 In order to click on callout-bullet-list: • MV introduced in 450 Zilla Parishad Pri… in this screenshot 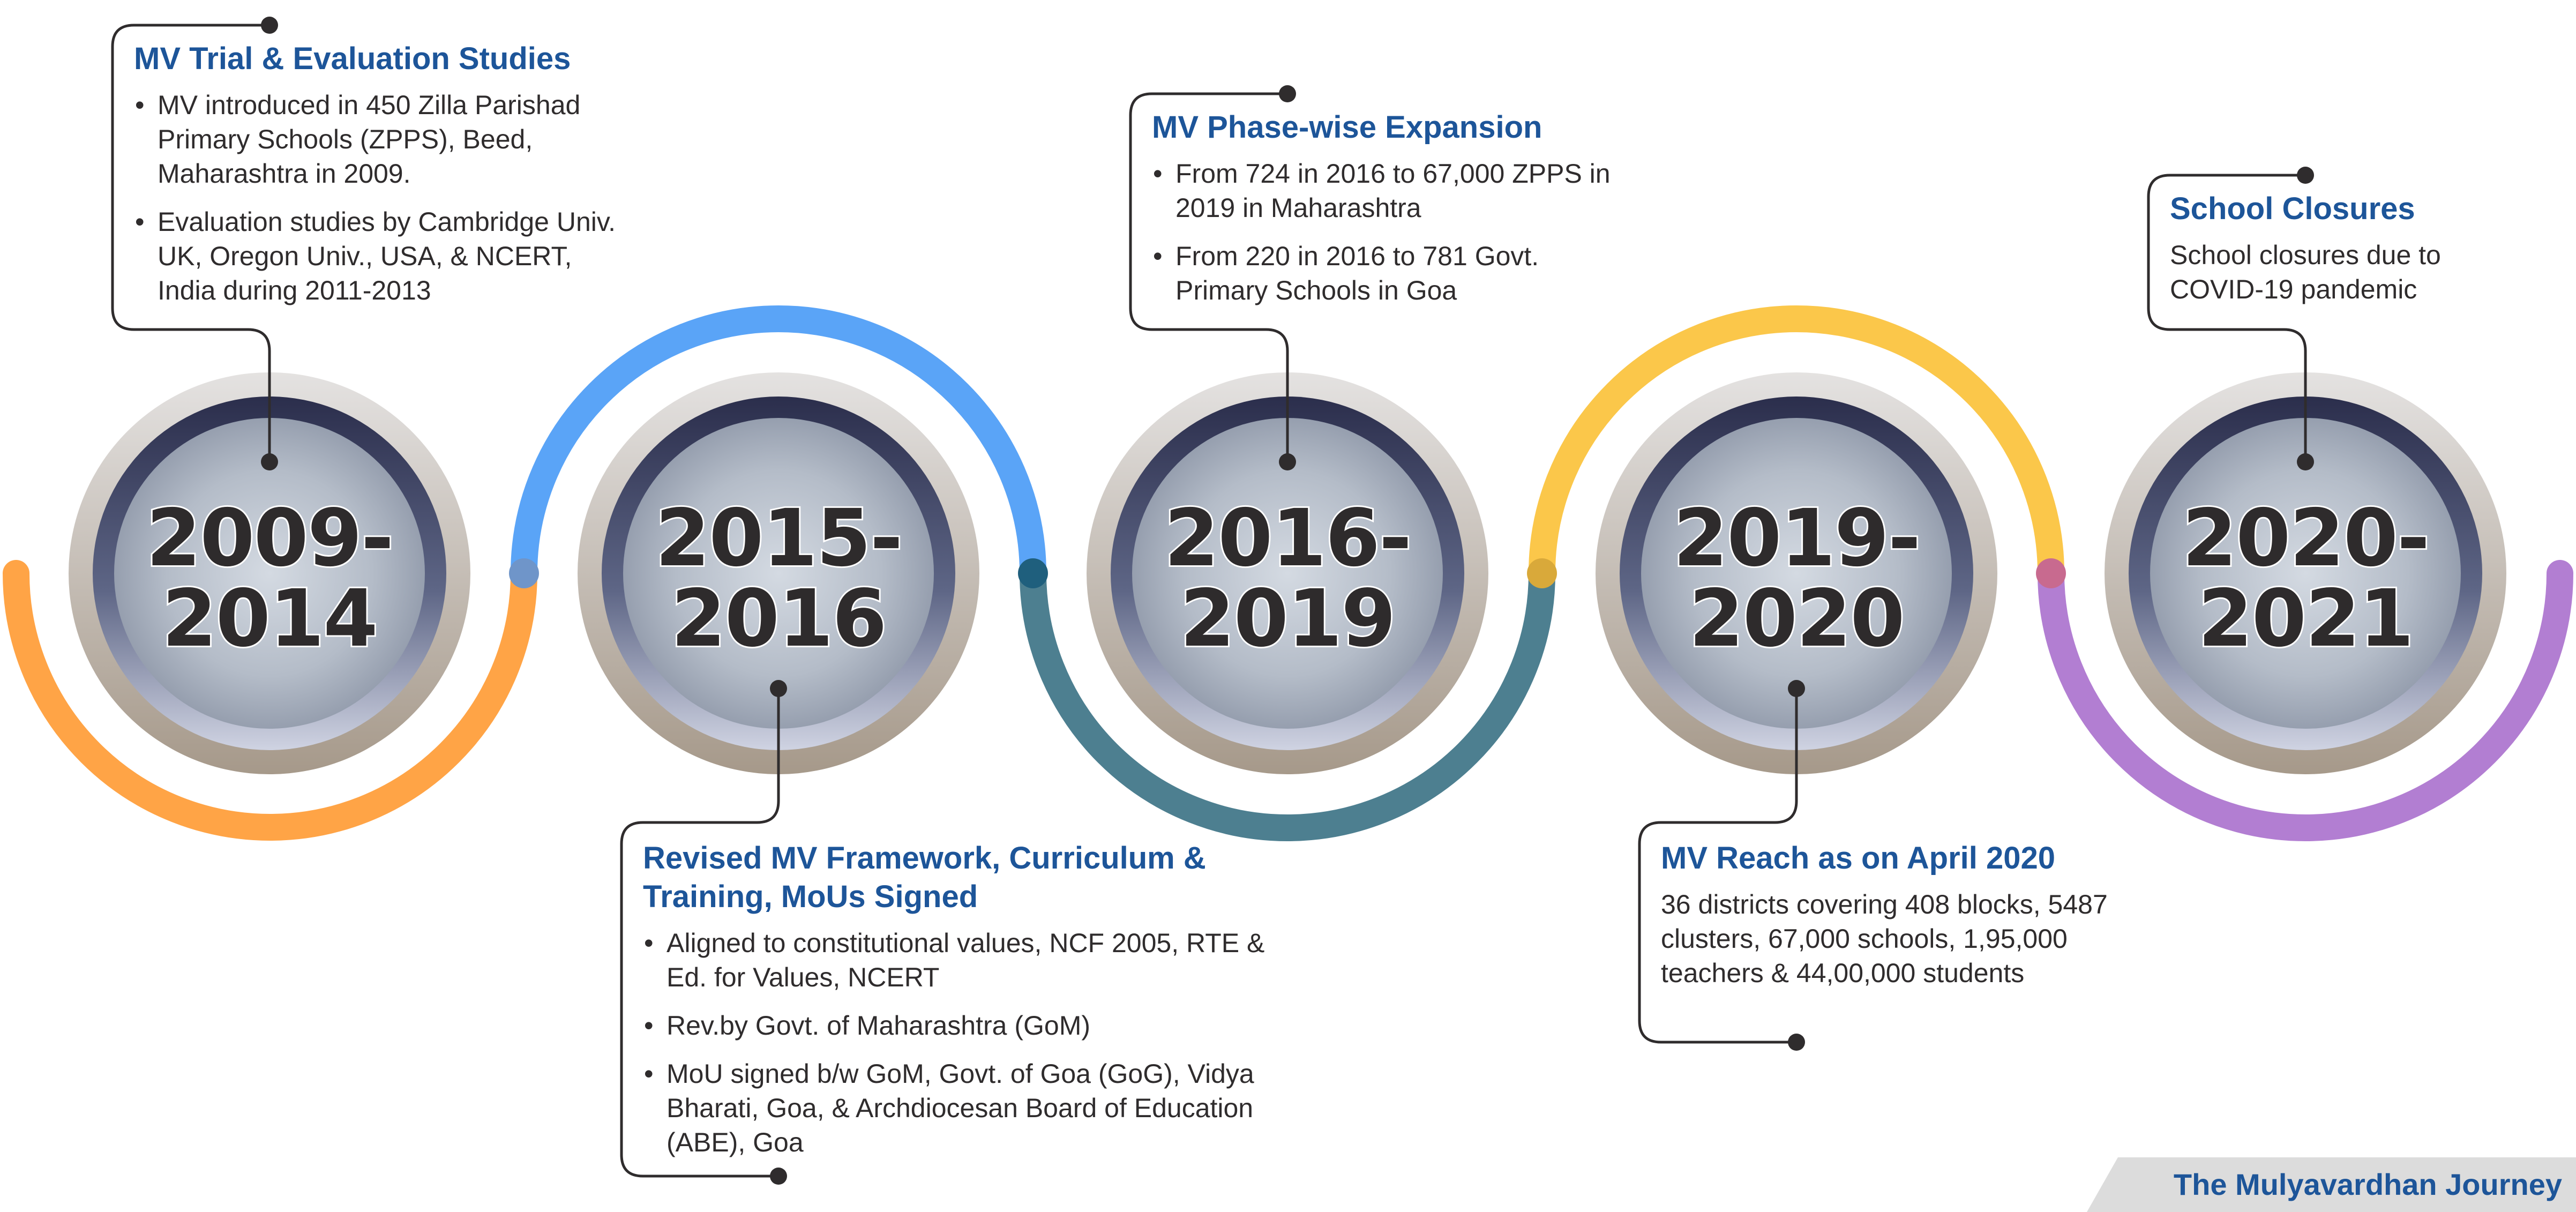, I will do `click(383, 198)`.